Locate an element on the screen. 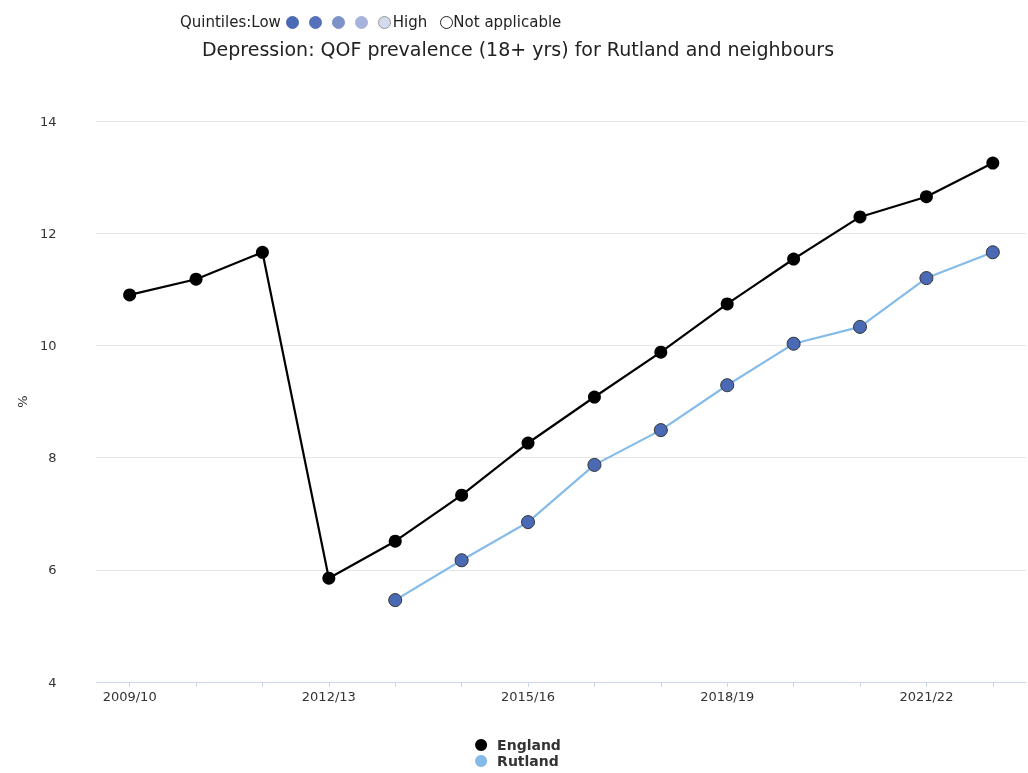  x-tick-label: 2012/13 is located at coordinates (328, 696).